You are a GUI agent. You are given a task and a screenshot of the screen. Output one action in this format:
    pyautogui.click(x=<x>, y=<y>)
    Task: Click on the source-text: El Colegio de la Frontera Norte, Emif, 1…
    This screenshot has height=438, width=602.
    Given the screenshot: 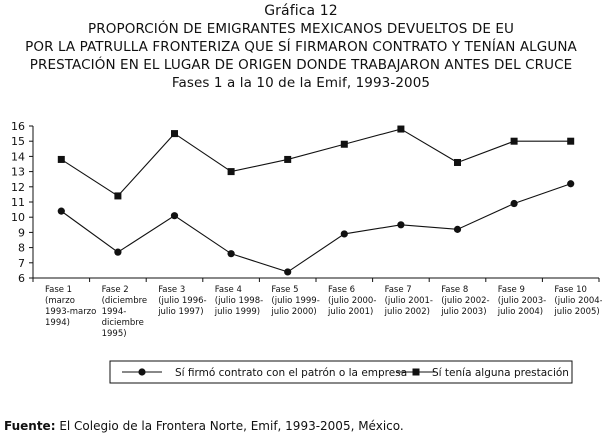 What is the action you would take?
    pyautogui.click(x=229, y=426)
    